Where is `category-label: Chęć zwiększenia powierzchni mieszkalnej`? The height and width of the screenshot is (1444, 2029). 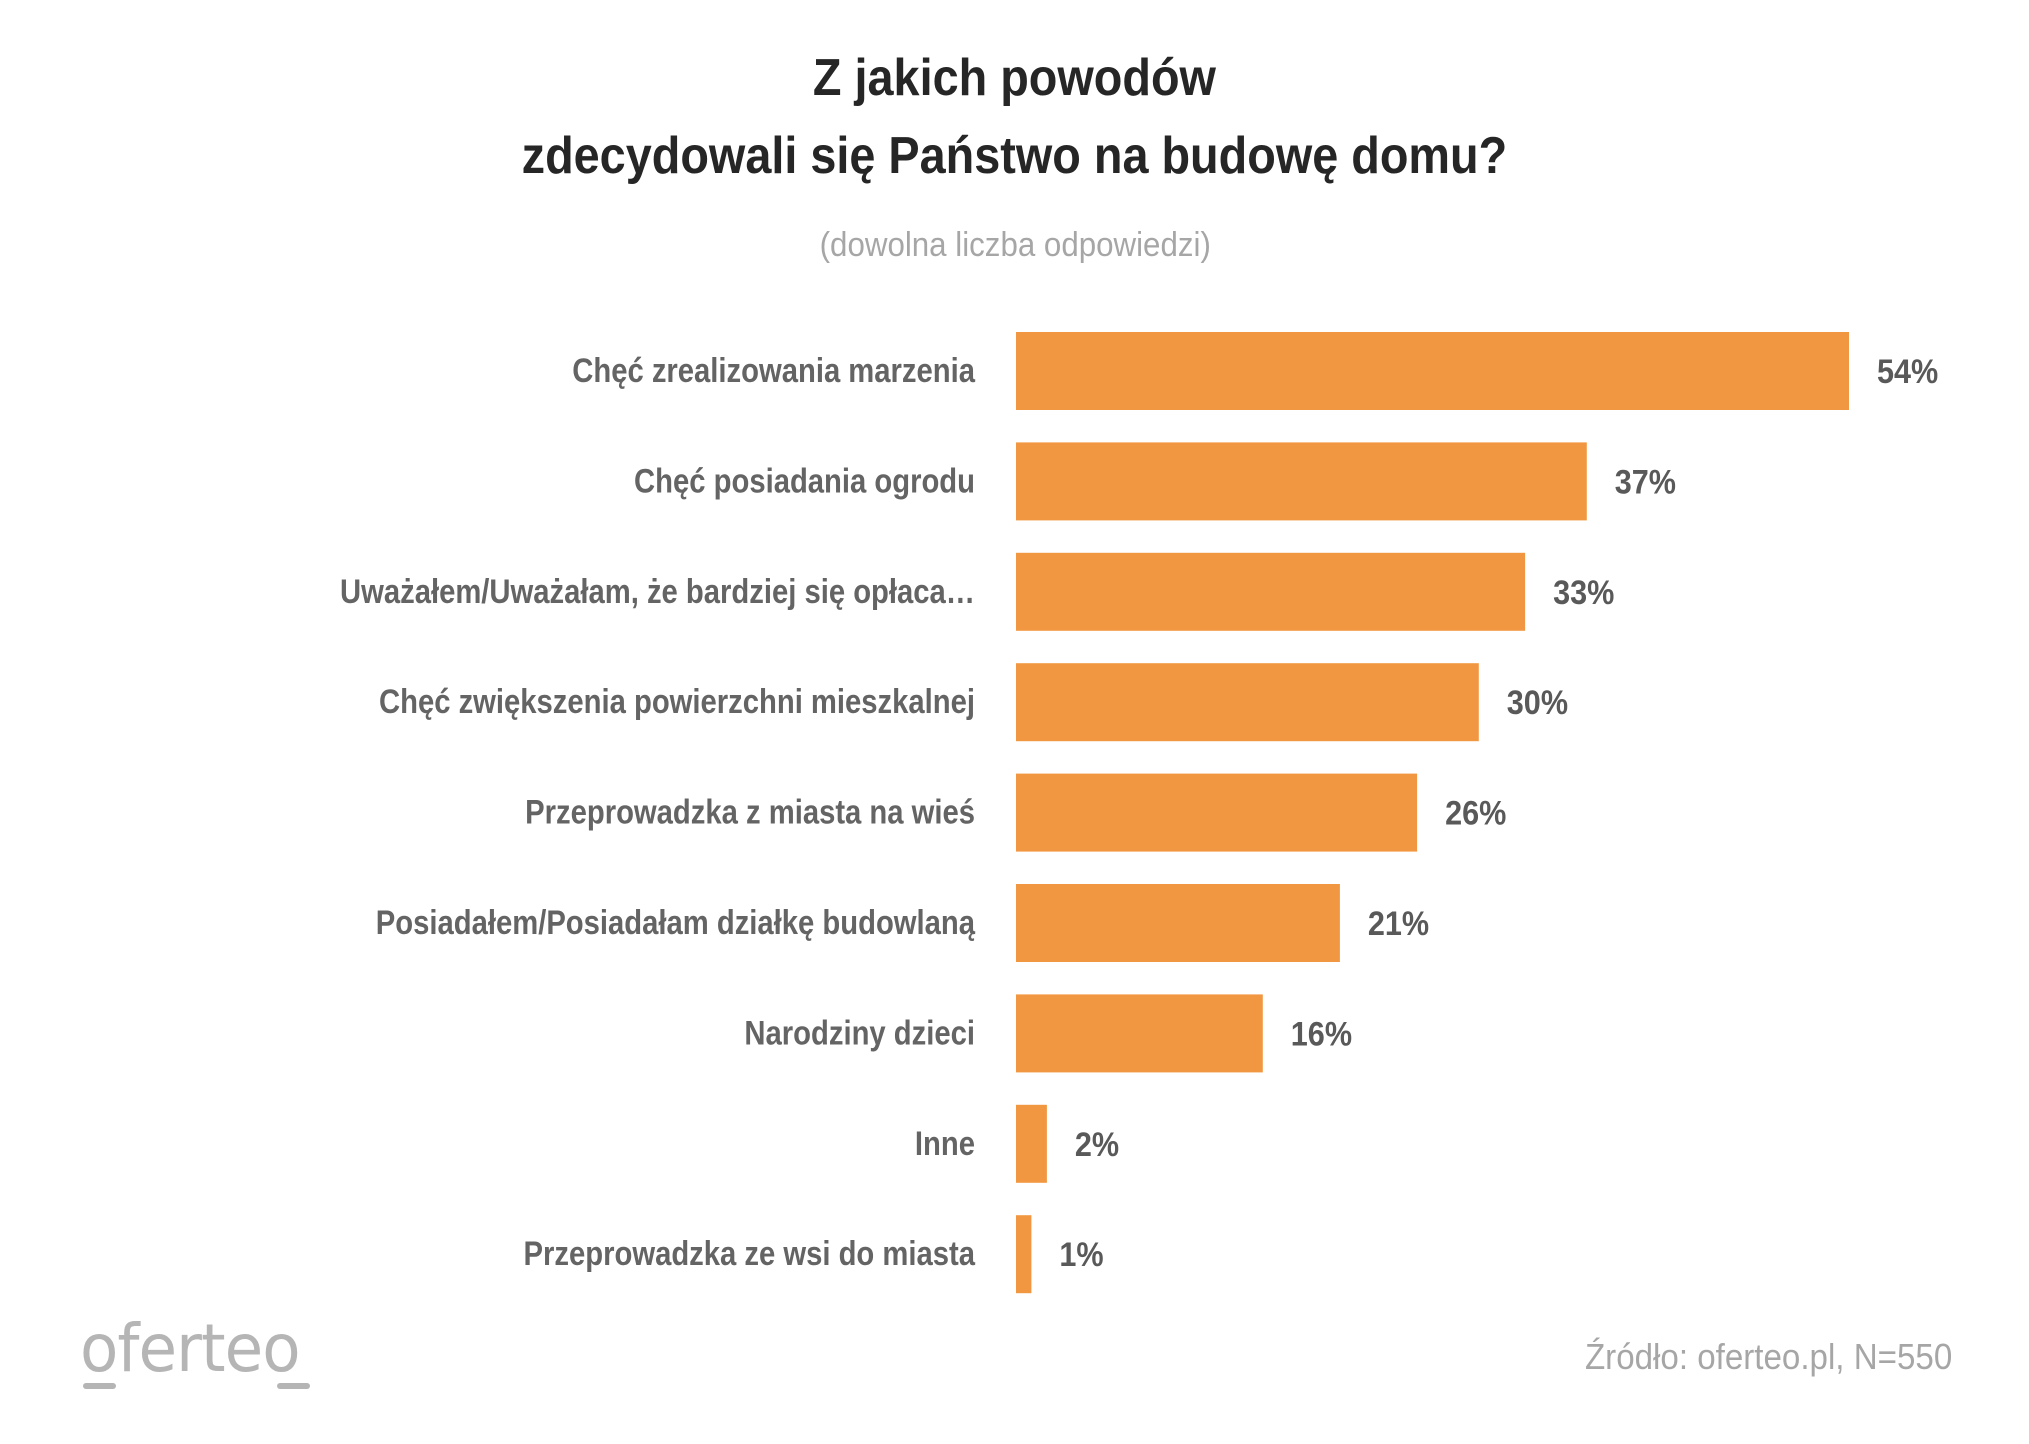
category-label: Chęć zwiększenia powierzchni mieszkalnej is located at coordinates (677, 701).